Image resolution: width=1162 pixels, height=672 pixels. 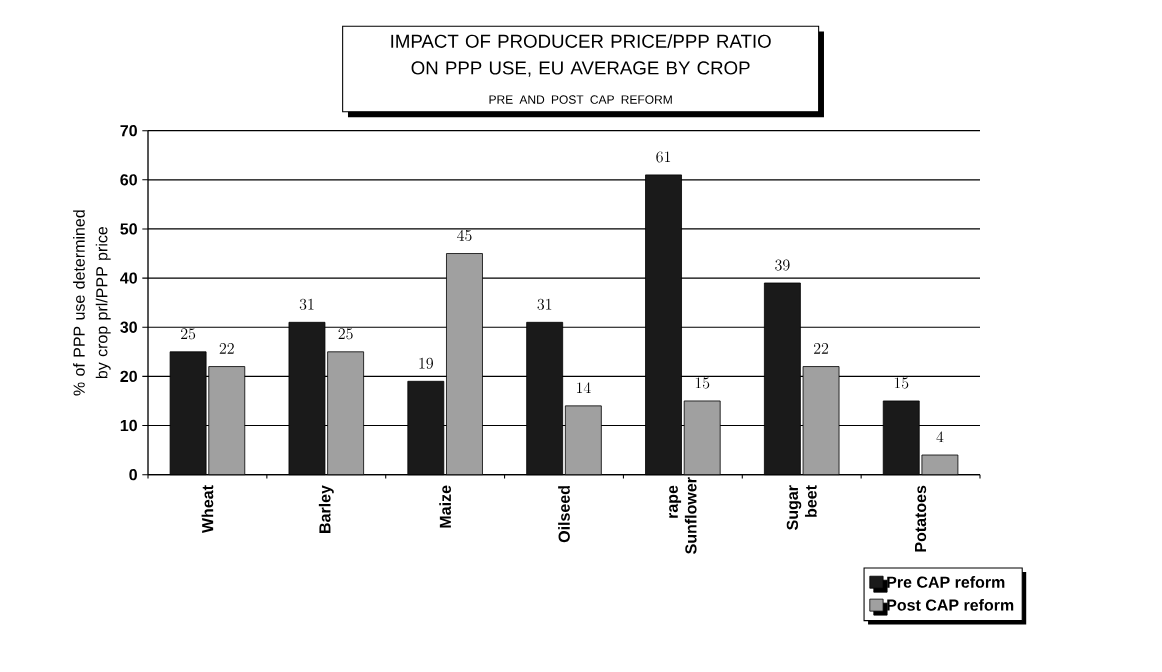 I want to click on y-axis-title: % of PPP use determined by crop prl/PPP price, so click(x=92, y=303).